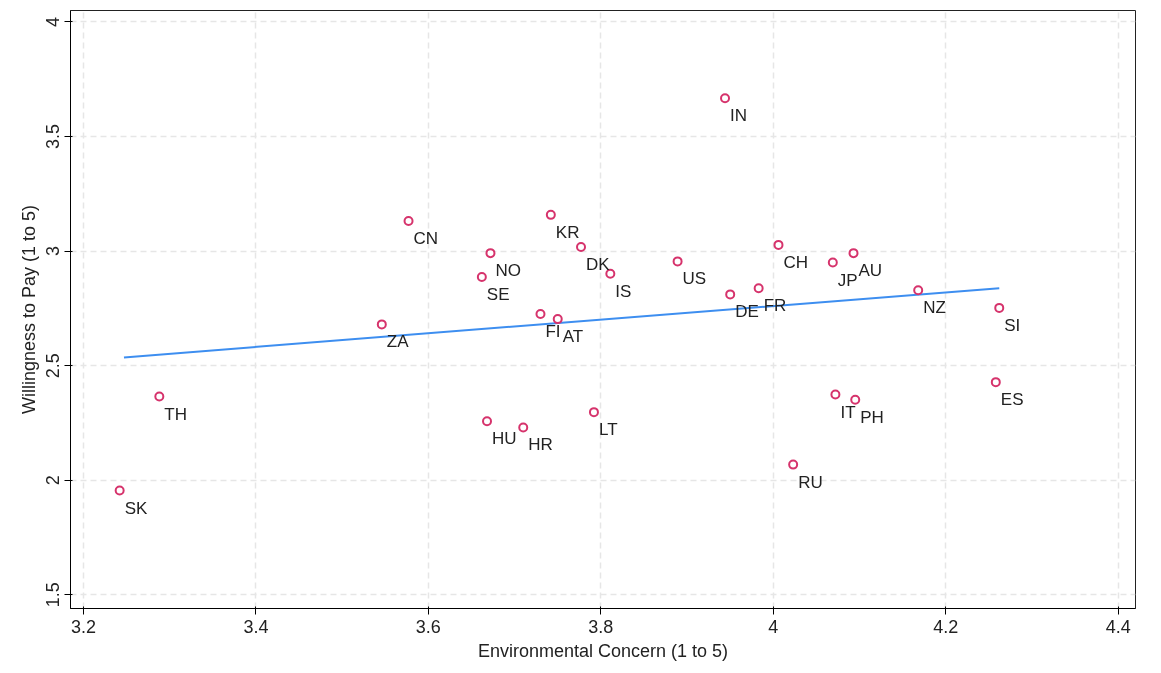  I want to click on x-tick-label: 3.4, so click(256, 626).